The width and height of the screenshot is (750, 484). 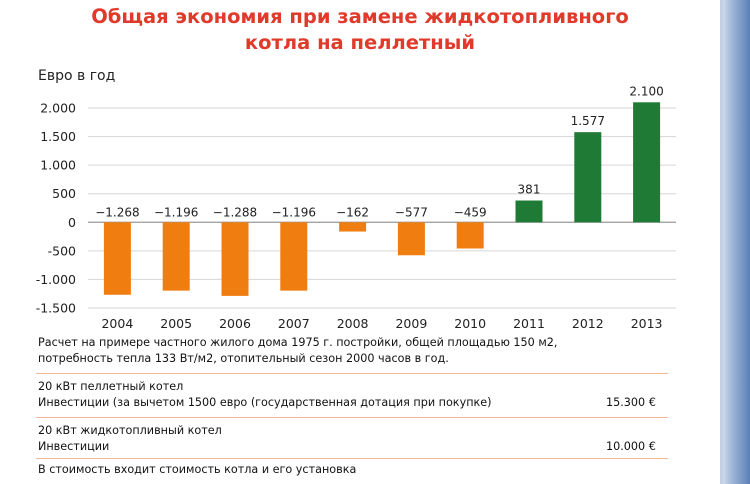 I want to click on x-tick-label: 2007, so click(x=294, y=323).